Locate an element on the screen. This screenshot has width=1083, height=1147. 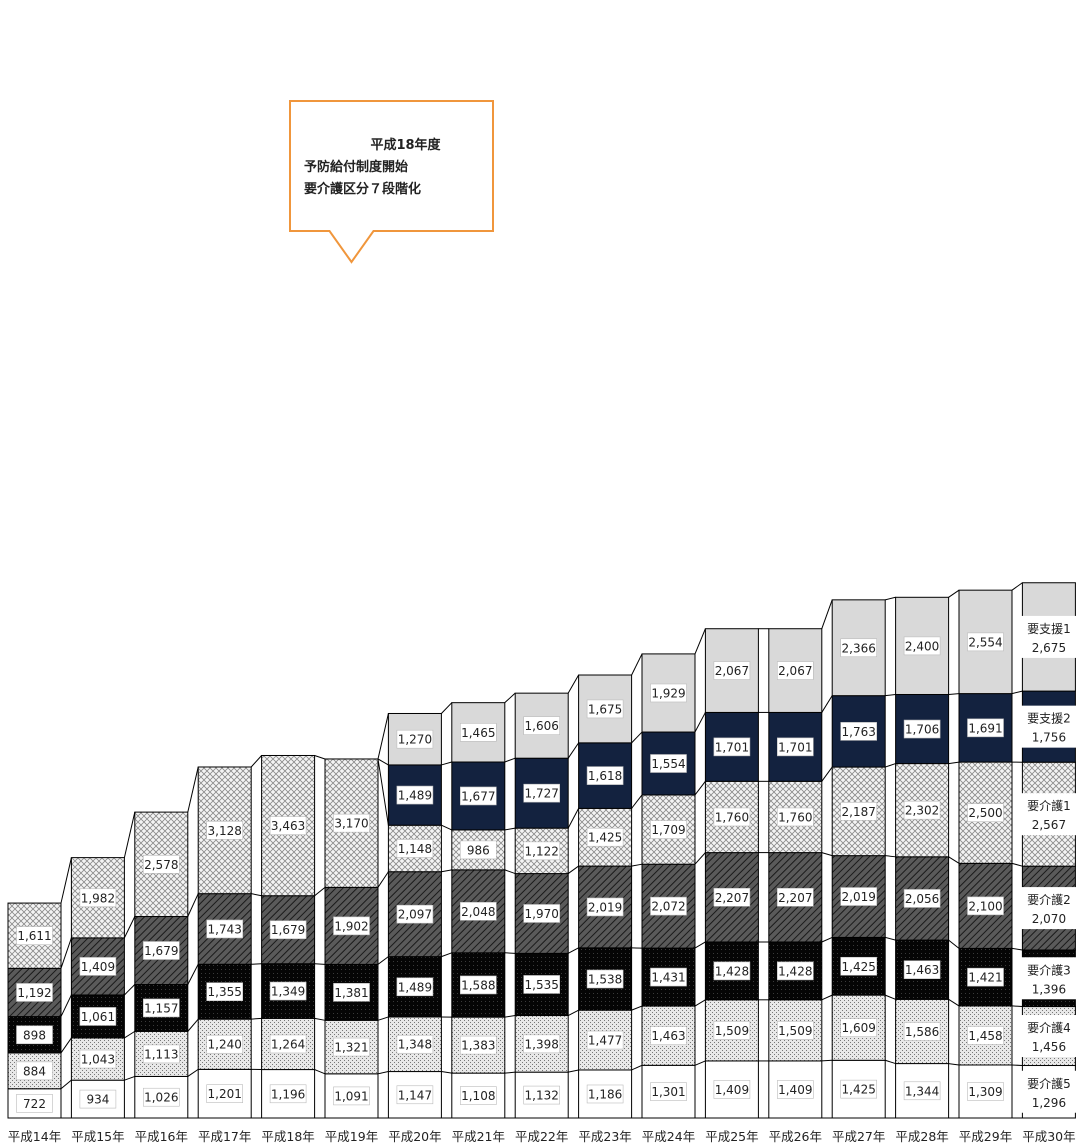
data-label: 2,500 is located at coordinates (985, 813).